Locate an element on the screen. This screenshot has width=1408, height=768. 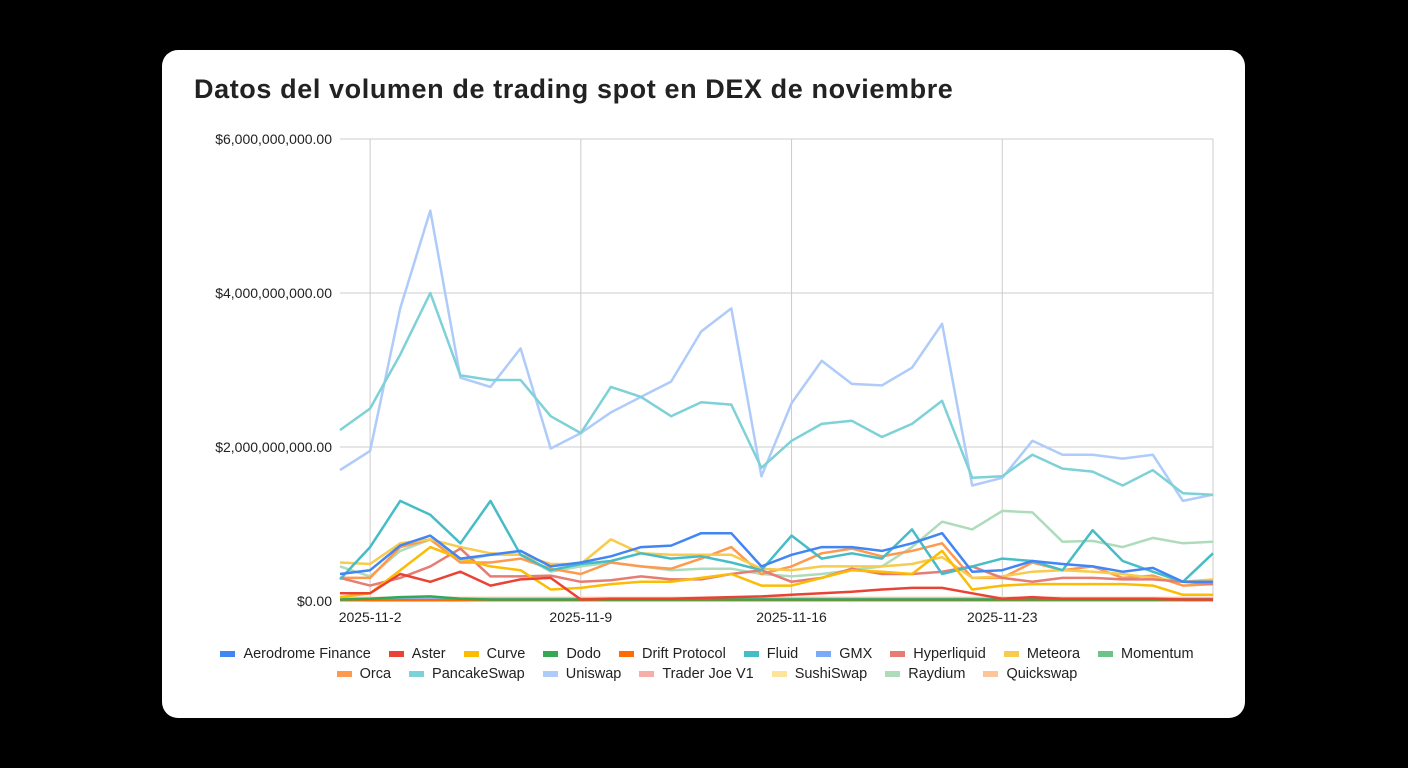
legend-item: Fluid is located at coordinates (771, 654).